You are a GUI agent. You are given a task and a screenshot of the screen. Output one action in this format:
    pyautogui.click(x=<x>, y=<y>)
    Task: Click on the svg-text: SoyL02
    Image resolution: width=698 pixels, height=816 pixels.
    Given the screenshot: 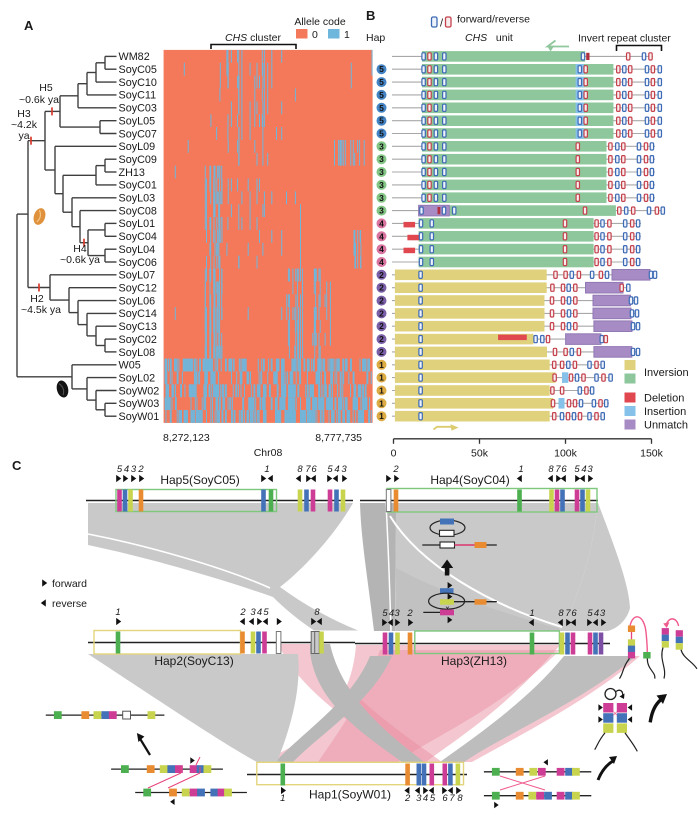 What is the action you would take?
    pyautogui.click(x=137, y=378)
    